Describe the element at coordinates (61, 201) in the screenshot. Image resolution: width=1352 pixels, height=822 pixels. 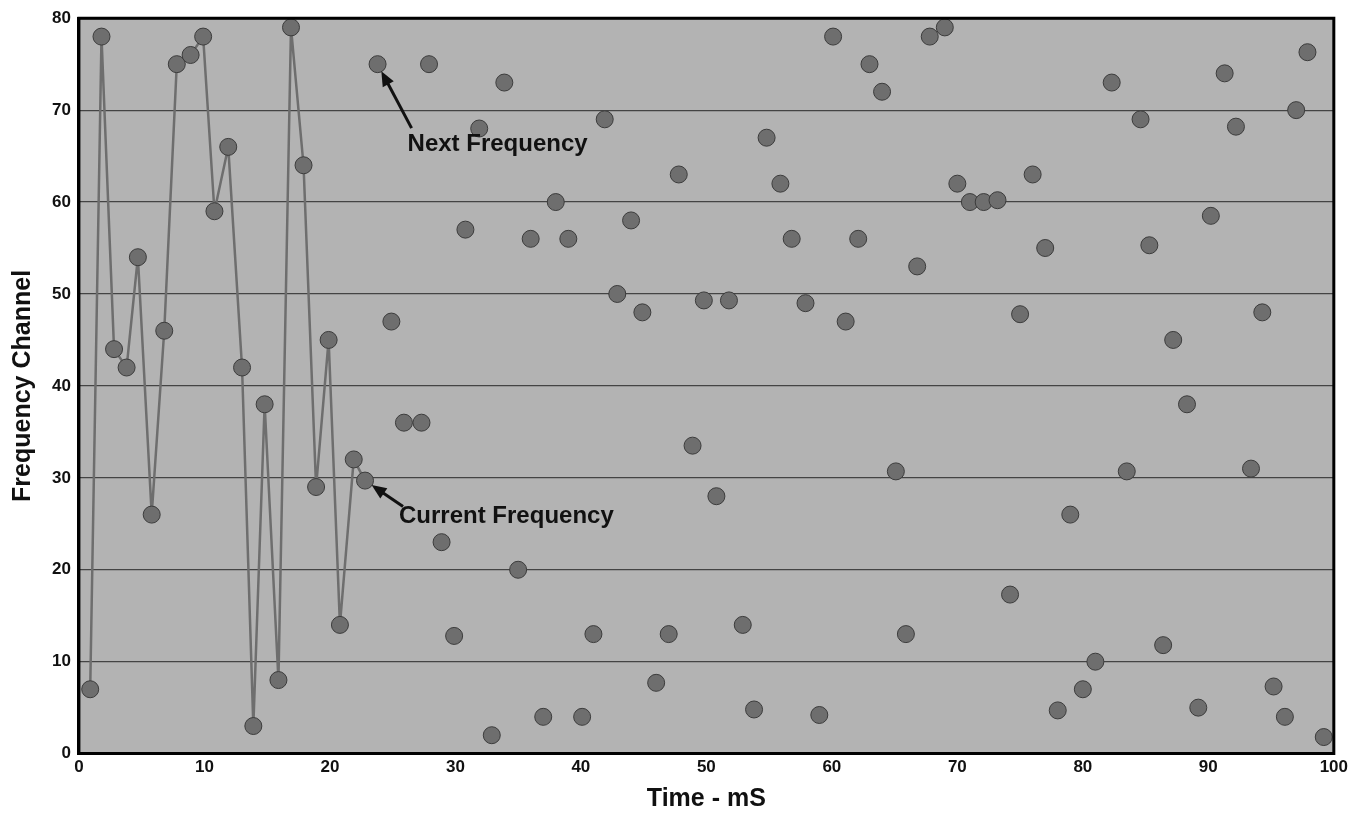
I see `y-tick-label: 60` at that location.